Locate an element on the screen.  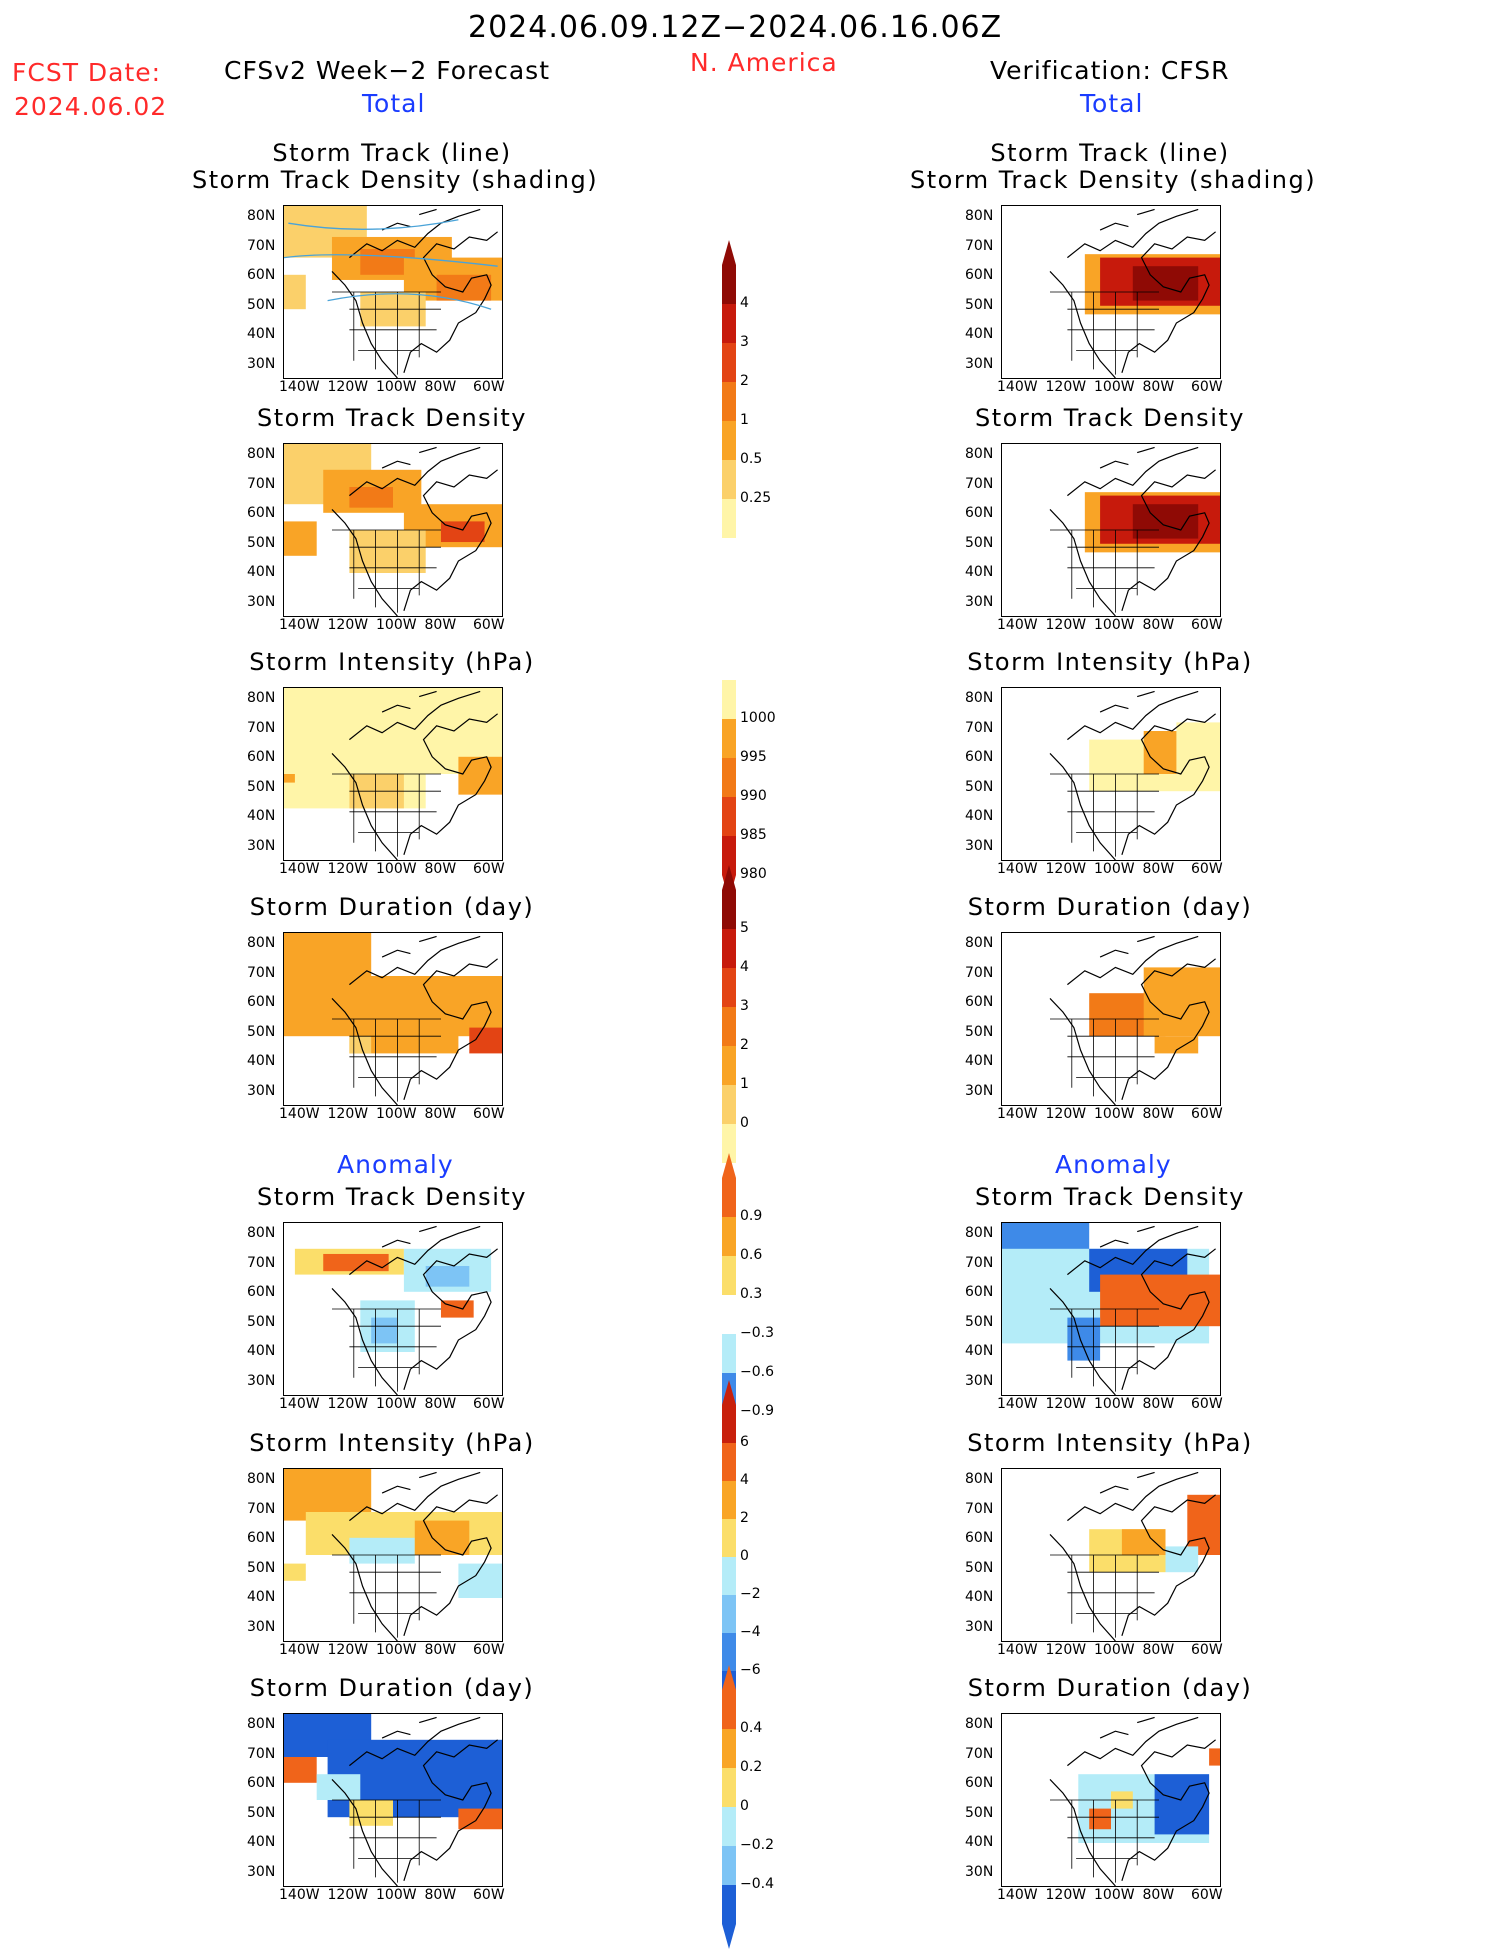
colorbar-label: 980 is located at coordinates (753, 874).